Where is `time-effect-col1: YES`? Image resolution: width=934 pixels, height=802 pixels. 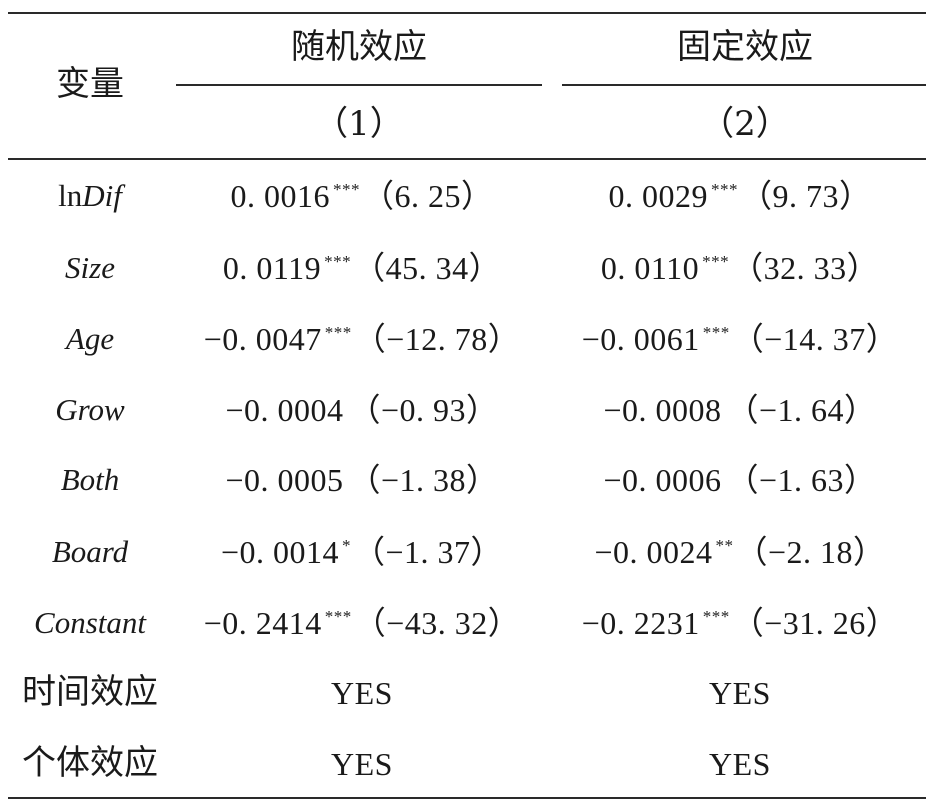
time-effect-col1: YES is located at coordinates (362, 693).